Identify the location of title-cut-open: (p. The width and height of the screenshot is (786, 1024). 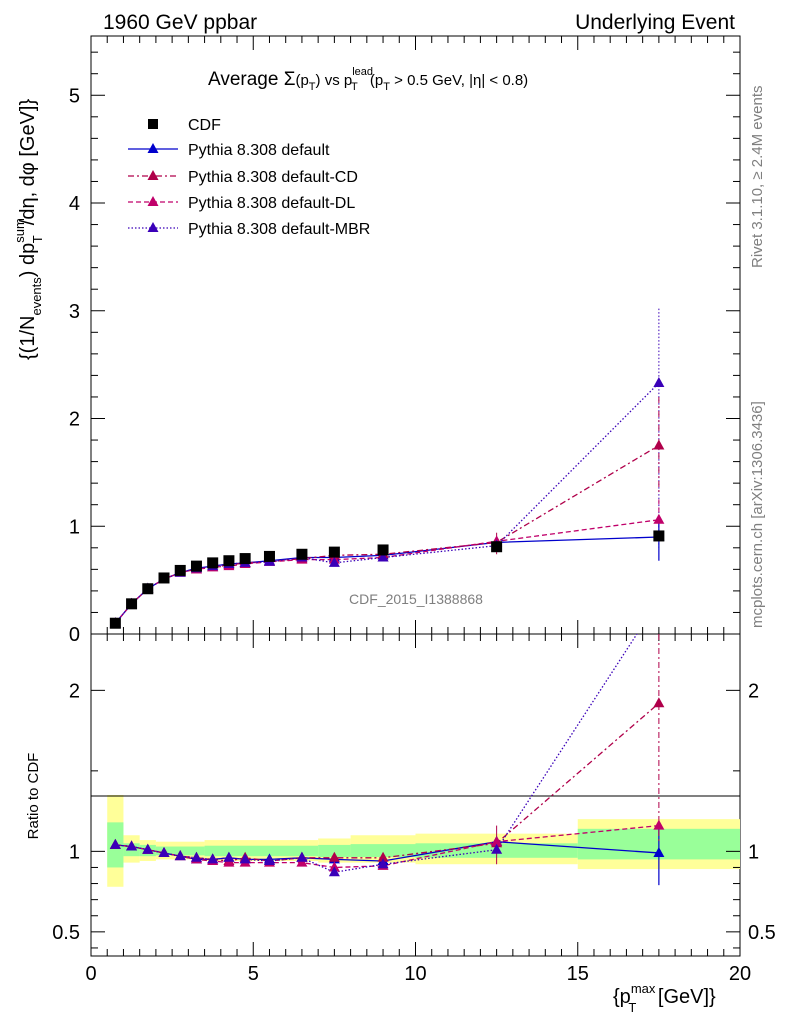
(375, 80).